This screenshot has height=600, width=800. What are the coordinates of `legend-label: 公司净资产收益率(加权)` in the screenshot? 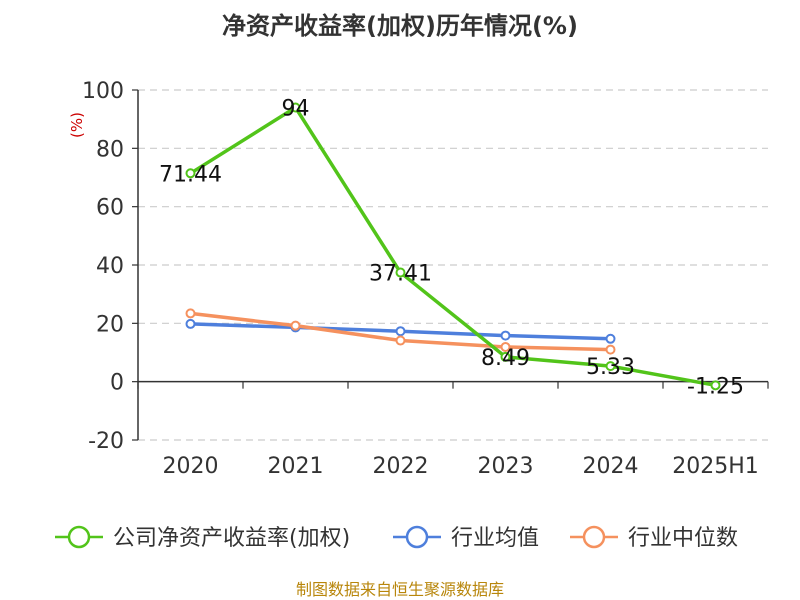 It's located at (231, 538).